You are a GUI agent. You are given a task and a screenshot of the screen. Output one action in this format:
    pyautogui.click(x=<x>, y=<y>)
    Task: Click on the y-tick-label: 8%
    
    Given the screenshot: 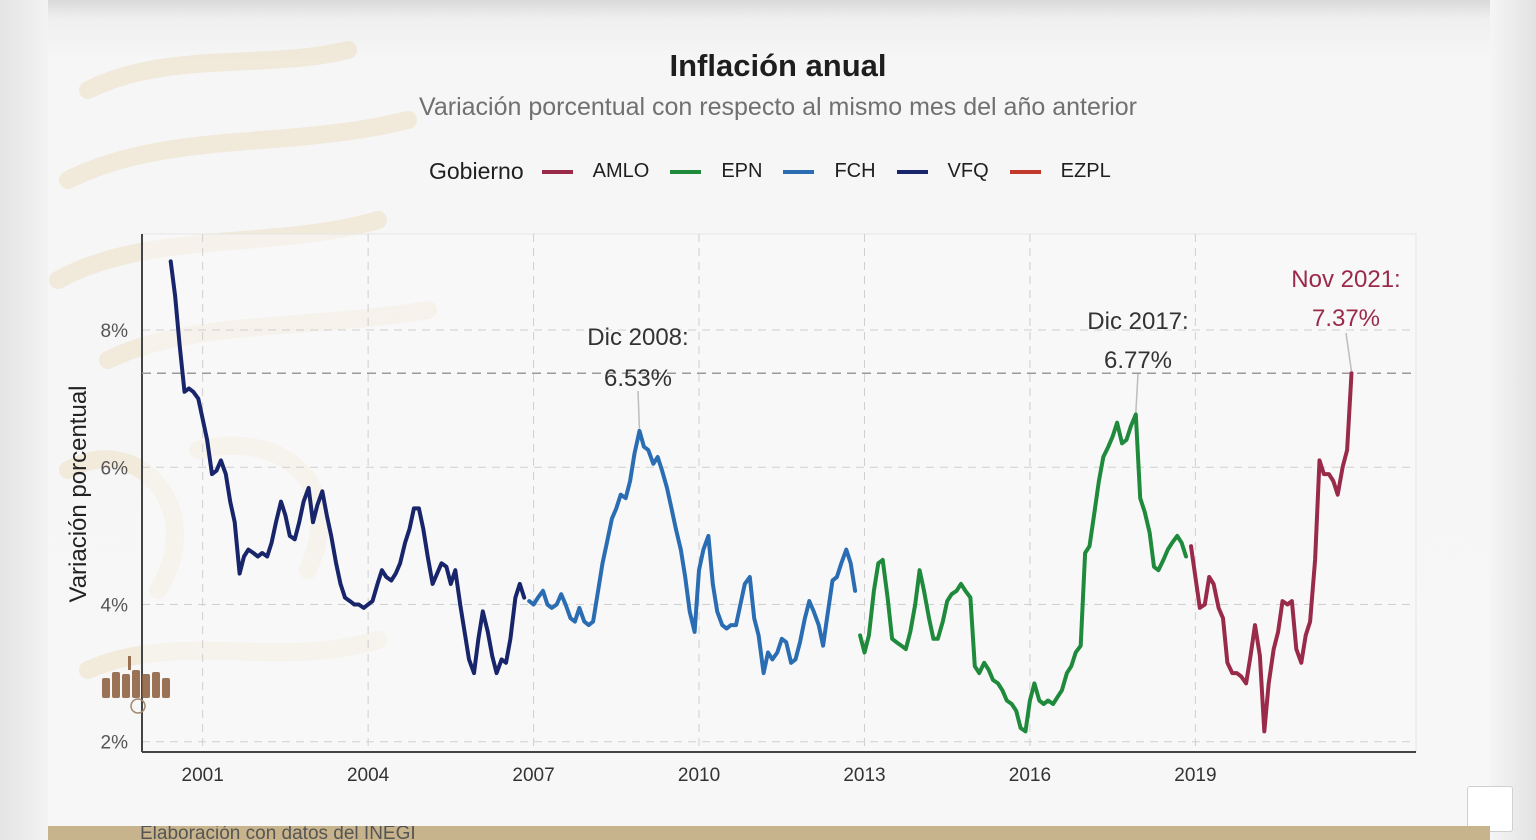 What is the action you would take?
    pyautogui.click(x=115, y=331)
    